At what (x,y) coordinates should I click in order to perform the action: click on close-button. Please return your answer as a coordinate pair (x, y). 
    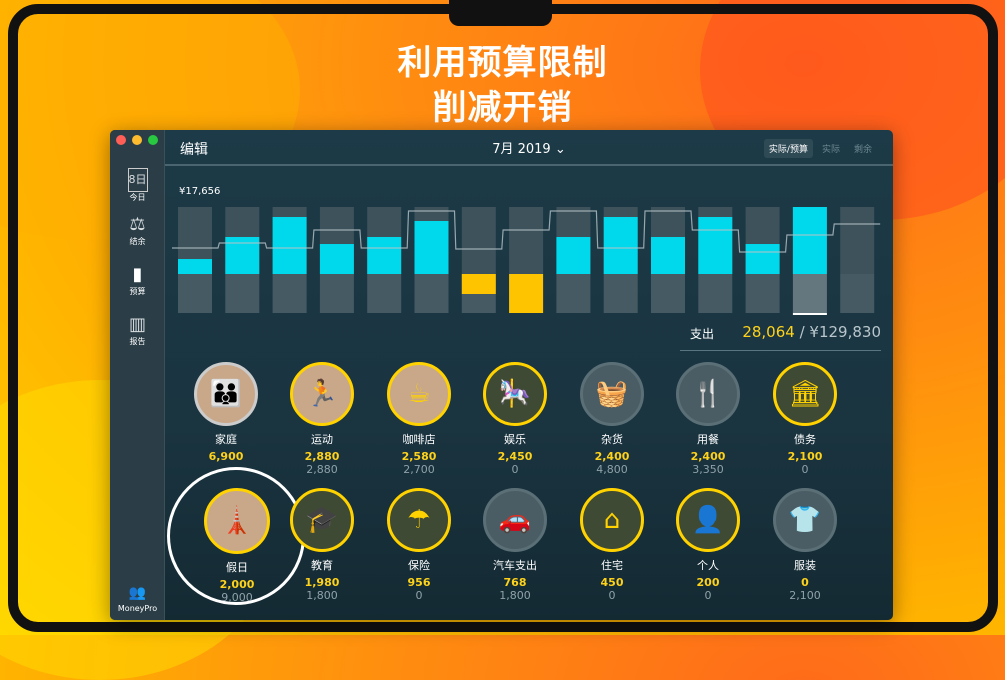
    Looking at the image, I should click on (121, 140).